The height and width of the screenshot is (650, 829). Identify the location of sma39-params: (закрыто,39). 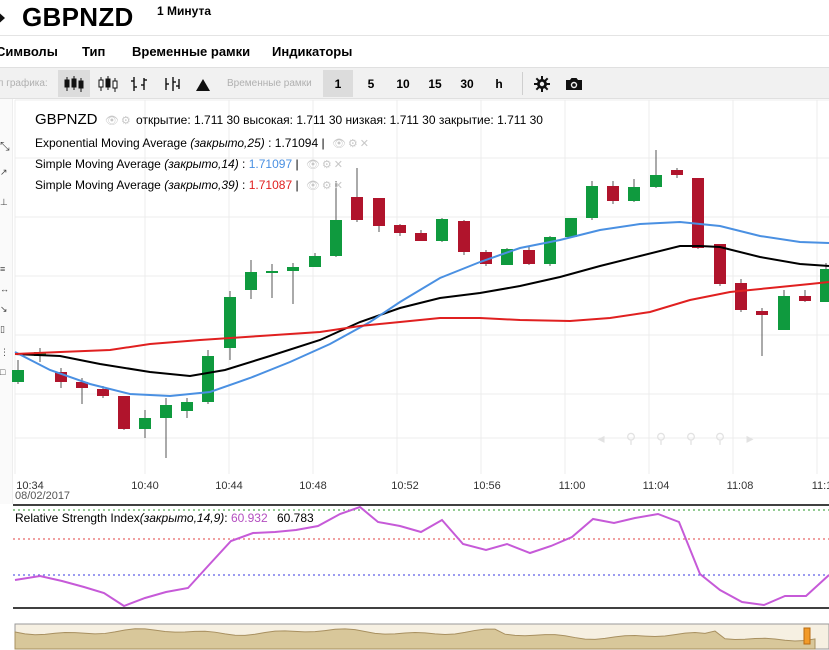
(201, 185).